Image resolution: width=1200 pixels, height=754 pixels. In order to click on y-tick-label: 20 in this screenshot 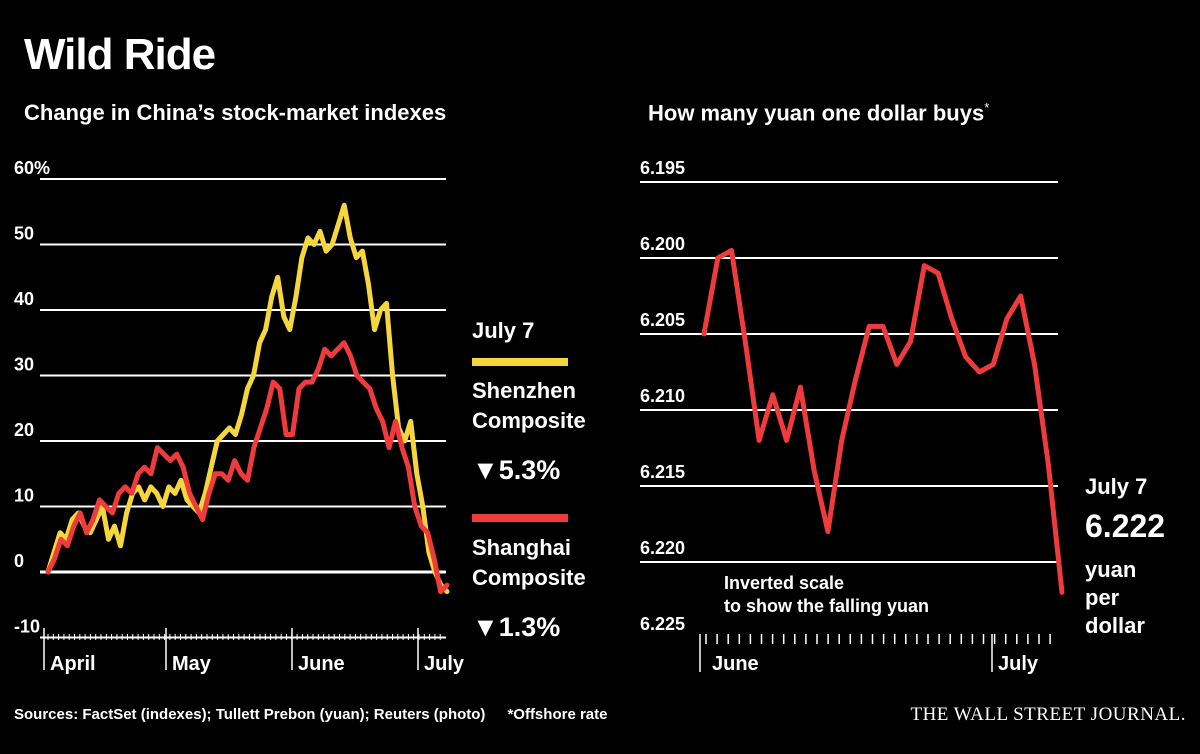, I will do `click(24, 430)`.